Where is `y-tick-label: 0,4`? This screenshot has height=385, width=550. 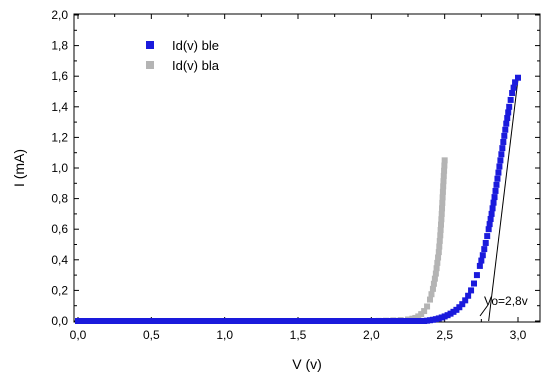 y-tick-label: 0,4 is located at coordinates (59, 260).